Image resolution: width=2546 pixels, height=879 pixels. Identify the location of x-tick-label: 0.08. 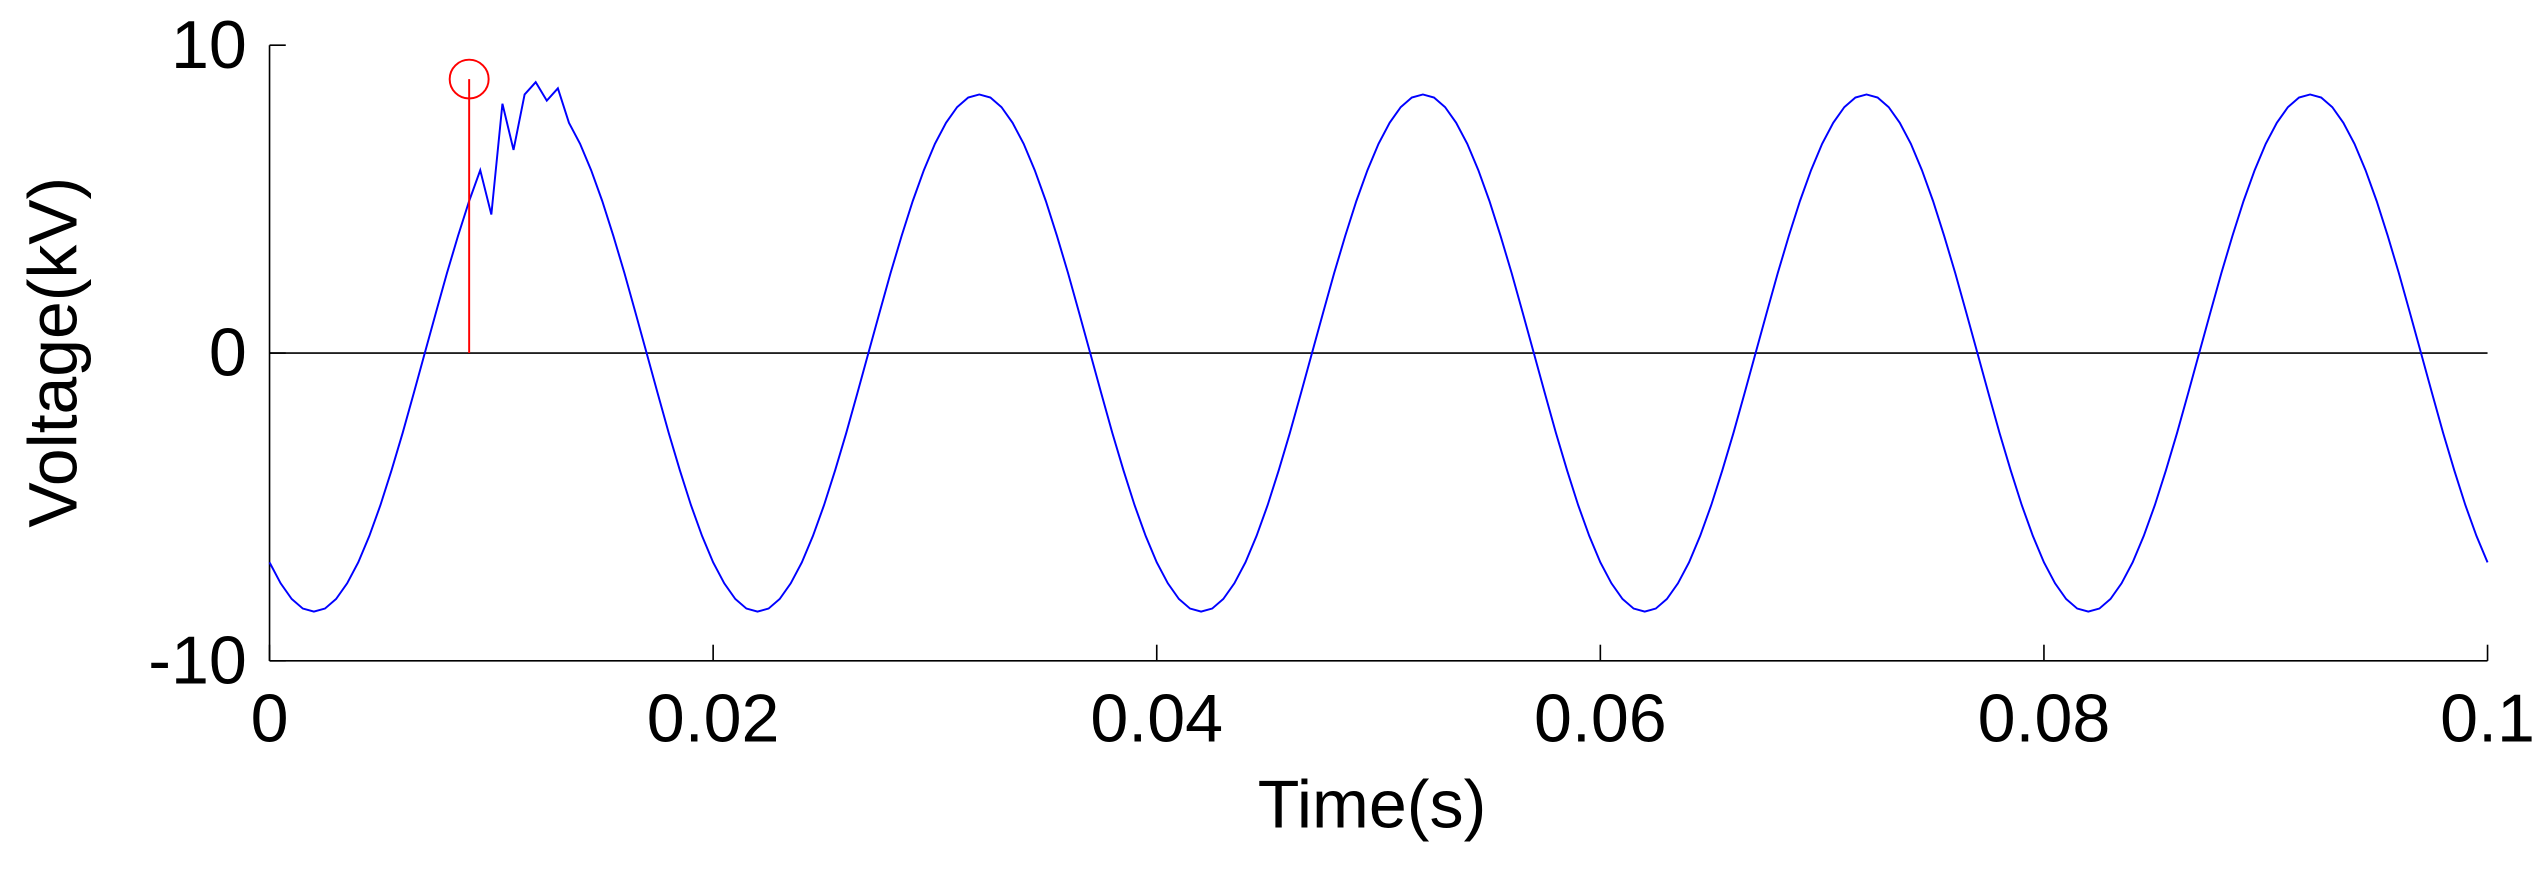
(2044, 719).